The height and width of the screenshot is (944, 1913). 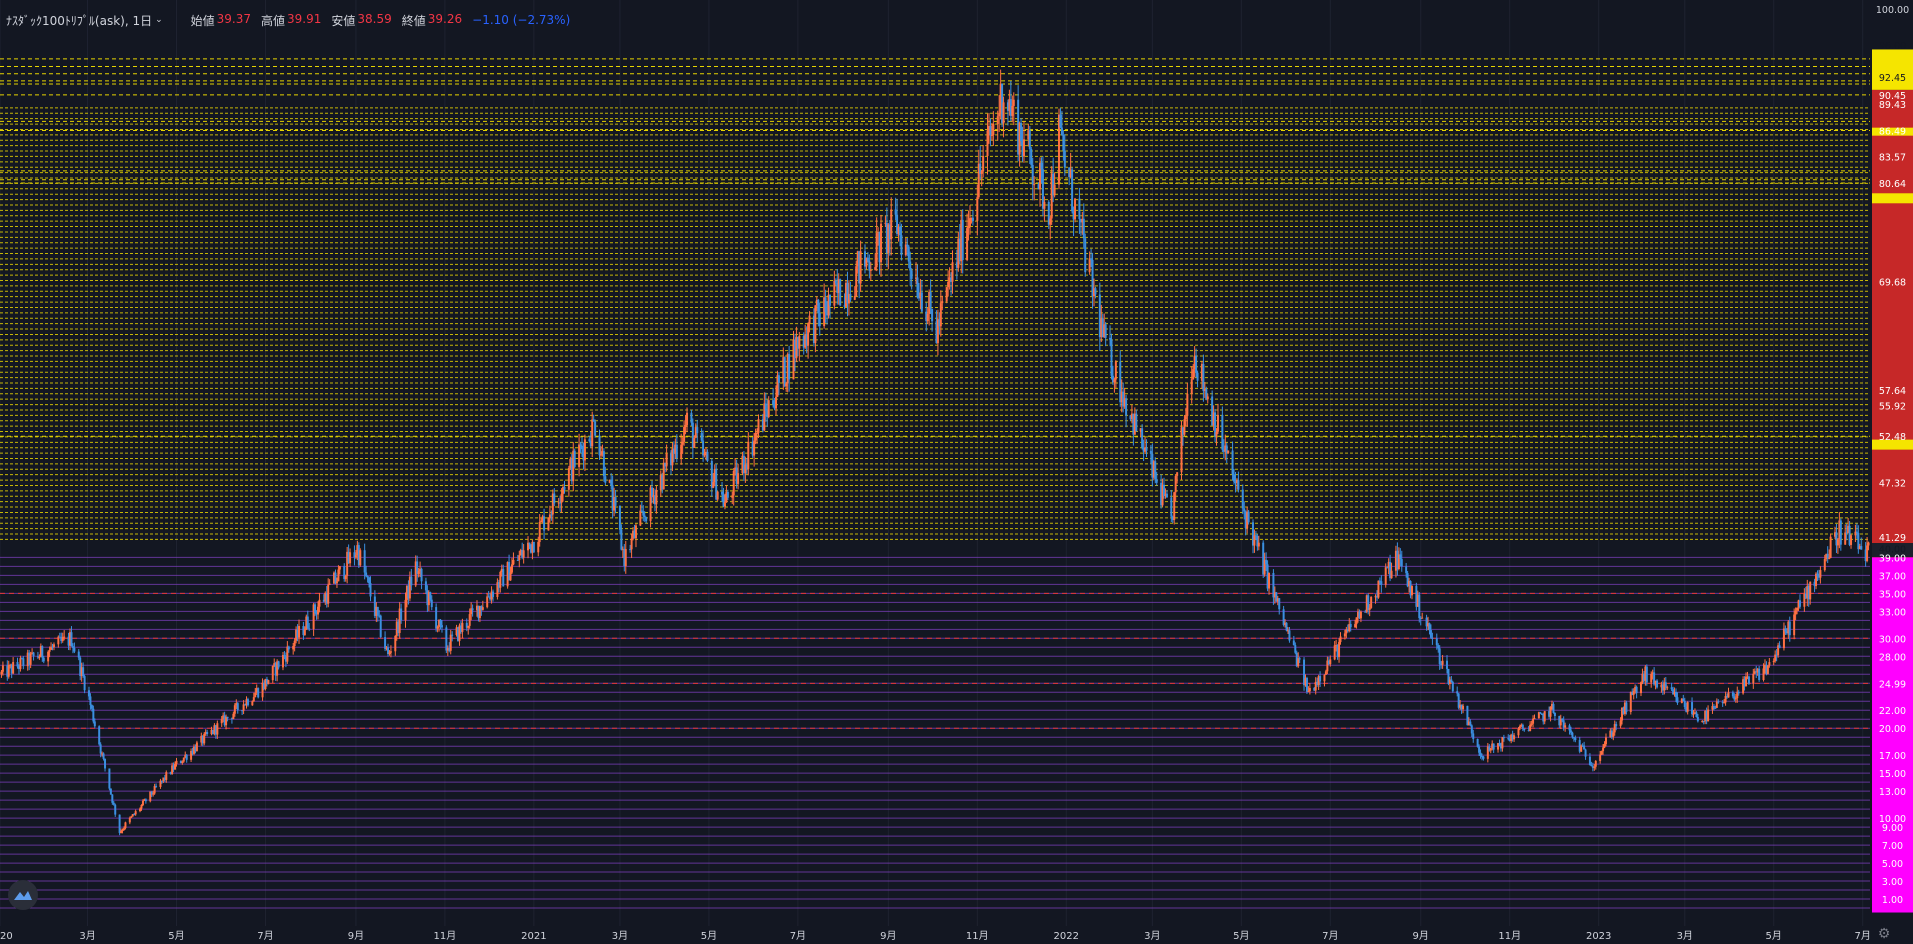 What do you see at coordinates (79, 20) in the screenshot?
I see `symbol-title: ﾅｽﾀﾞｯｸ100ﾄﾘﾌﾟﾙ(ask), 1日` at bounding box center [79, 20].